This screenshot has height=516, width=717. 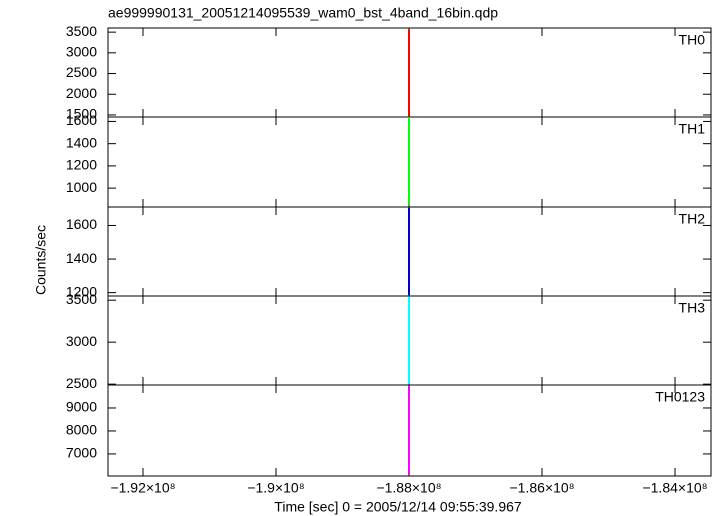 I want to click on y-tick-label: 1500, so click(x=81, y=114).